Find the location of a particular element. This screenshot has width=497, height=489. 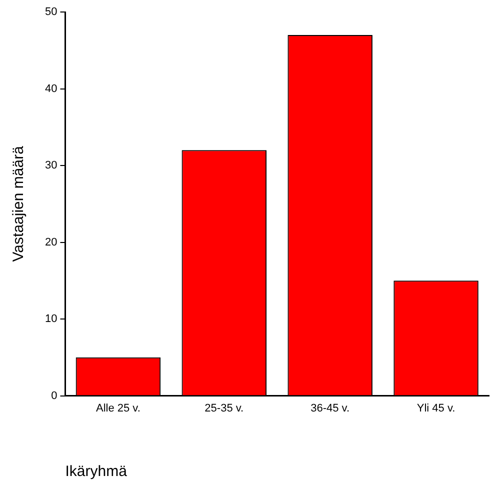

y-tick-label: 10 is located at coordinates (51, 319).